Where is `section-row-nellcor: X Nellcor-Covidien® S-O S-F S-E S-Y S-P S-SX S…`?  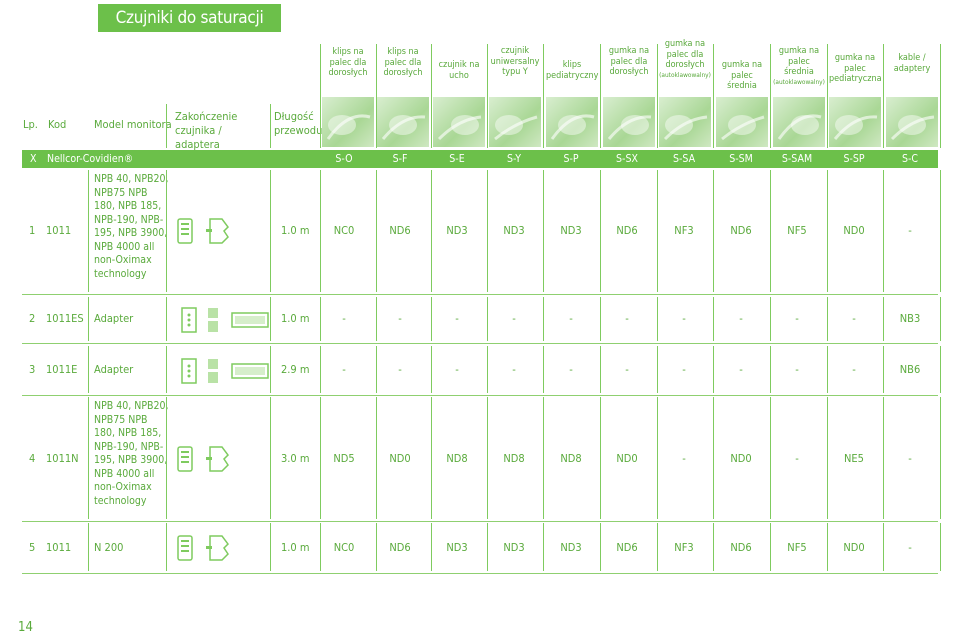 section-row-nellcor: X Nellcor-Covidien® S-O S-F S-E S-Y S-P S-SX S… is located at coordinates (480, 159).